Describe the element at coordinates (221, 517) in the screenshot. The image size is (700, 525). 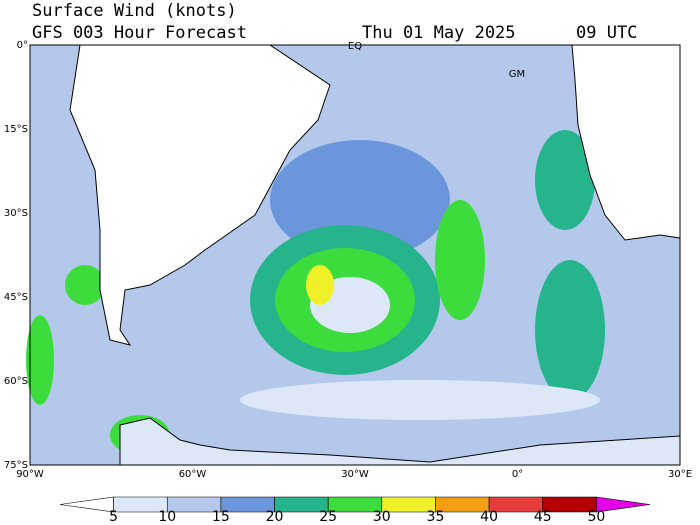
I see `colorbar-tick-label: 15` at that location.